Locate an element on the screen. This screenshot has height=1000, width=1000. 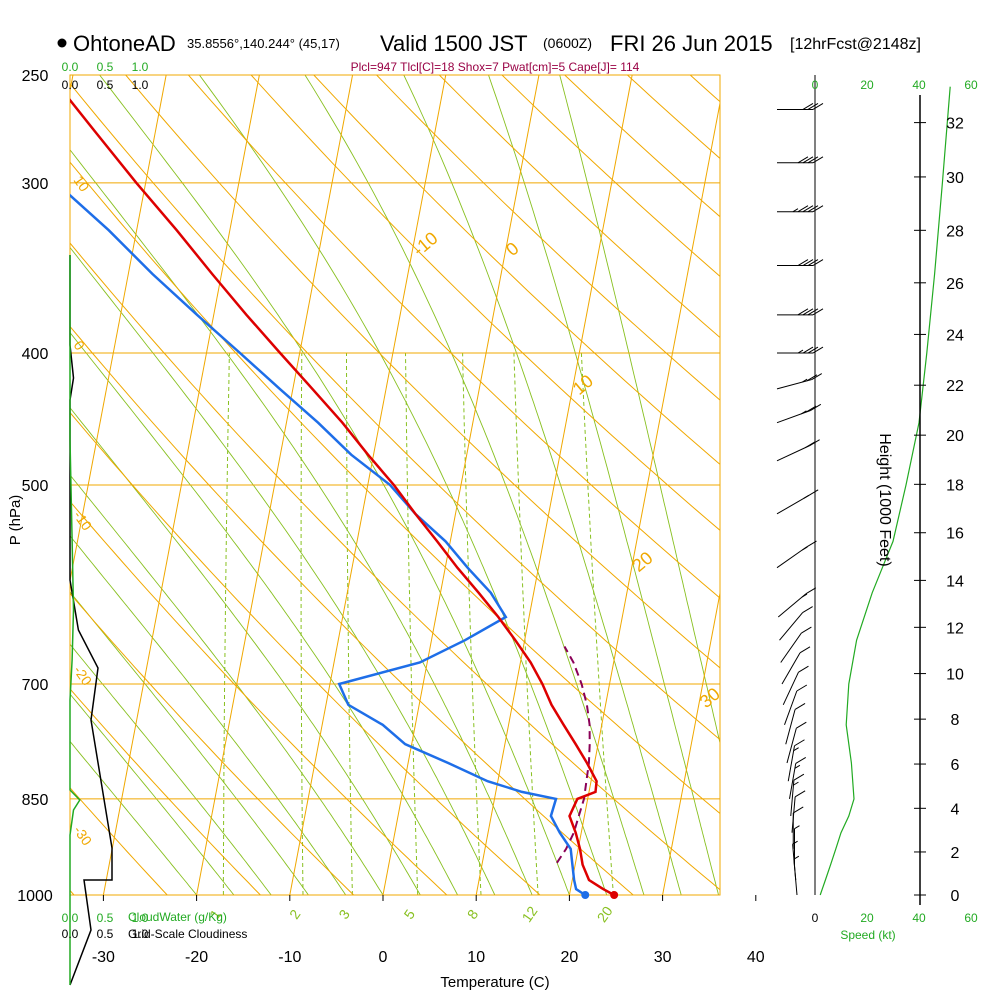
x-axis-label: Temperature (C) is located at coordinates (494, 982).